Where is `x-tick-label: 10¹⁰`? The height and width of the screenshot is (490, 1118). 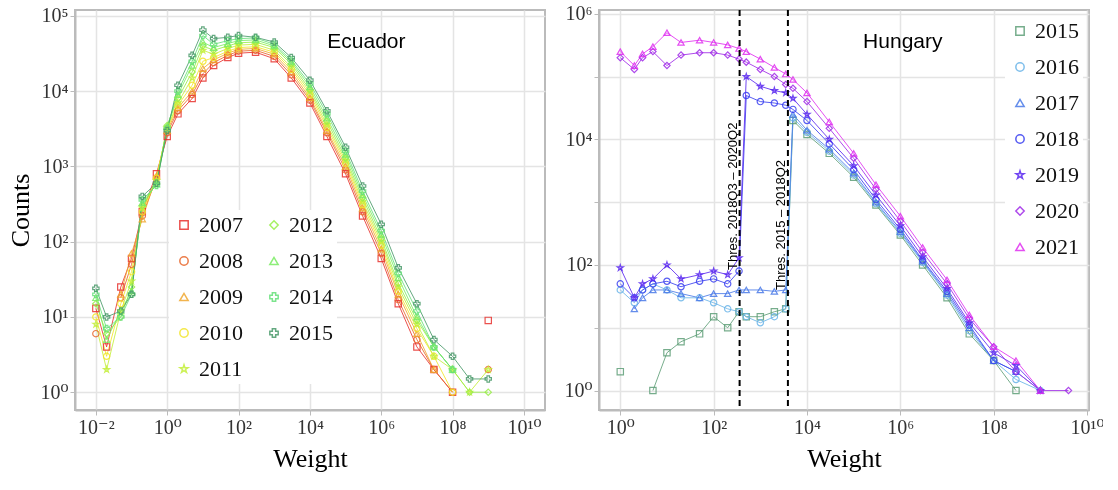 x-tick-label: 10¹⁰ is located at coordinates (524, 426).